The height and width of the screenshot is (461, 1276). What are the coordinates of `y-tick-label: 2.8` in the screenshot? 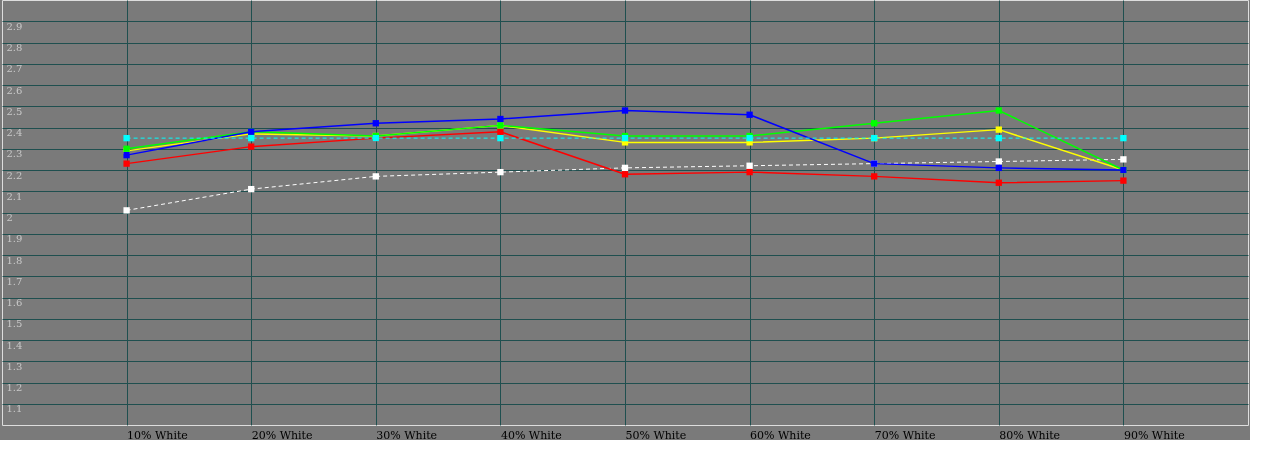 It's located at (14, 47).